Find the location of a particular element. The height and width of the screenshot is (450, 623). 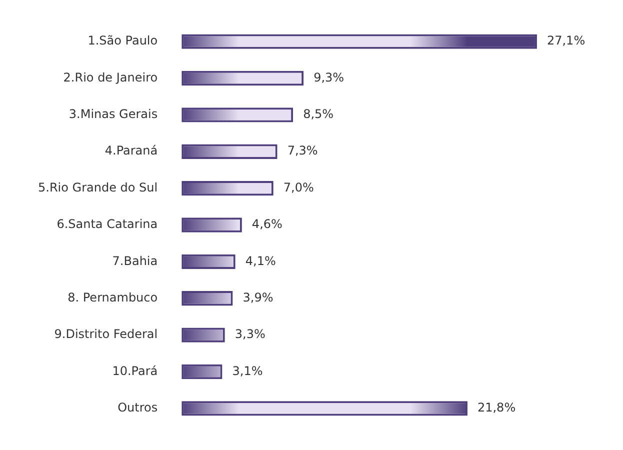

y-tick-label: 9.Distrito Federal is located at coordinates (106, 334).